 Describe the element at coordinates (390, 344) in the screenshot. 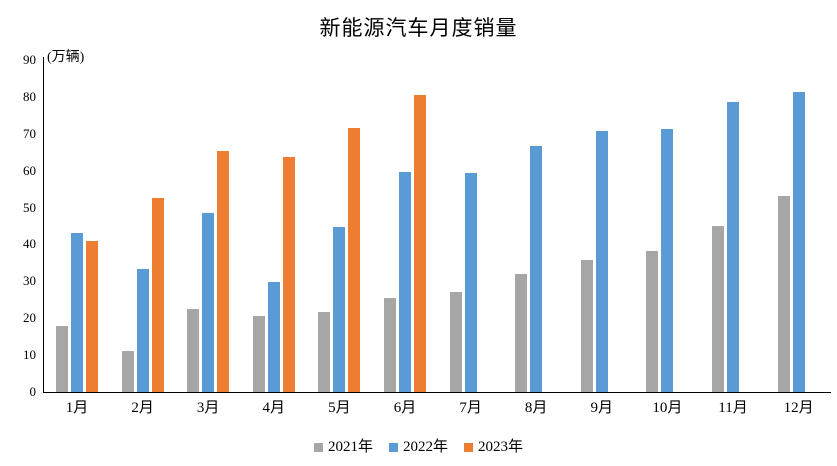

I see `bar-2021年-6月` at that location.